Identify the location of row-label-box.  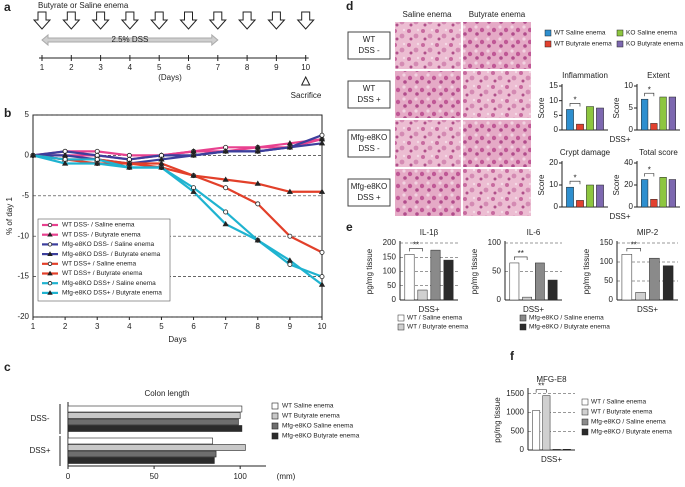
(369, 192).